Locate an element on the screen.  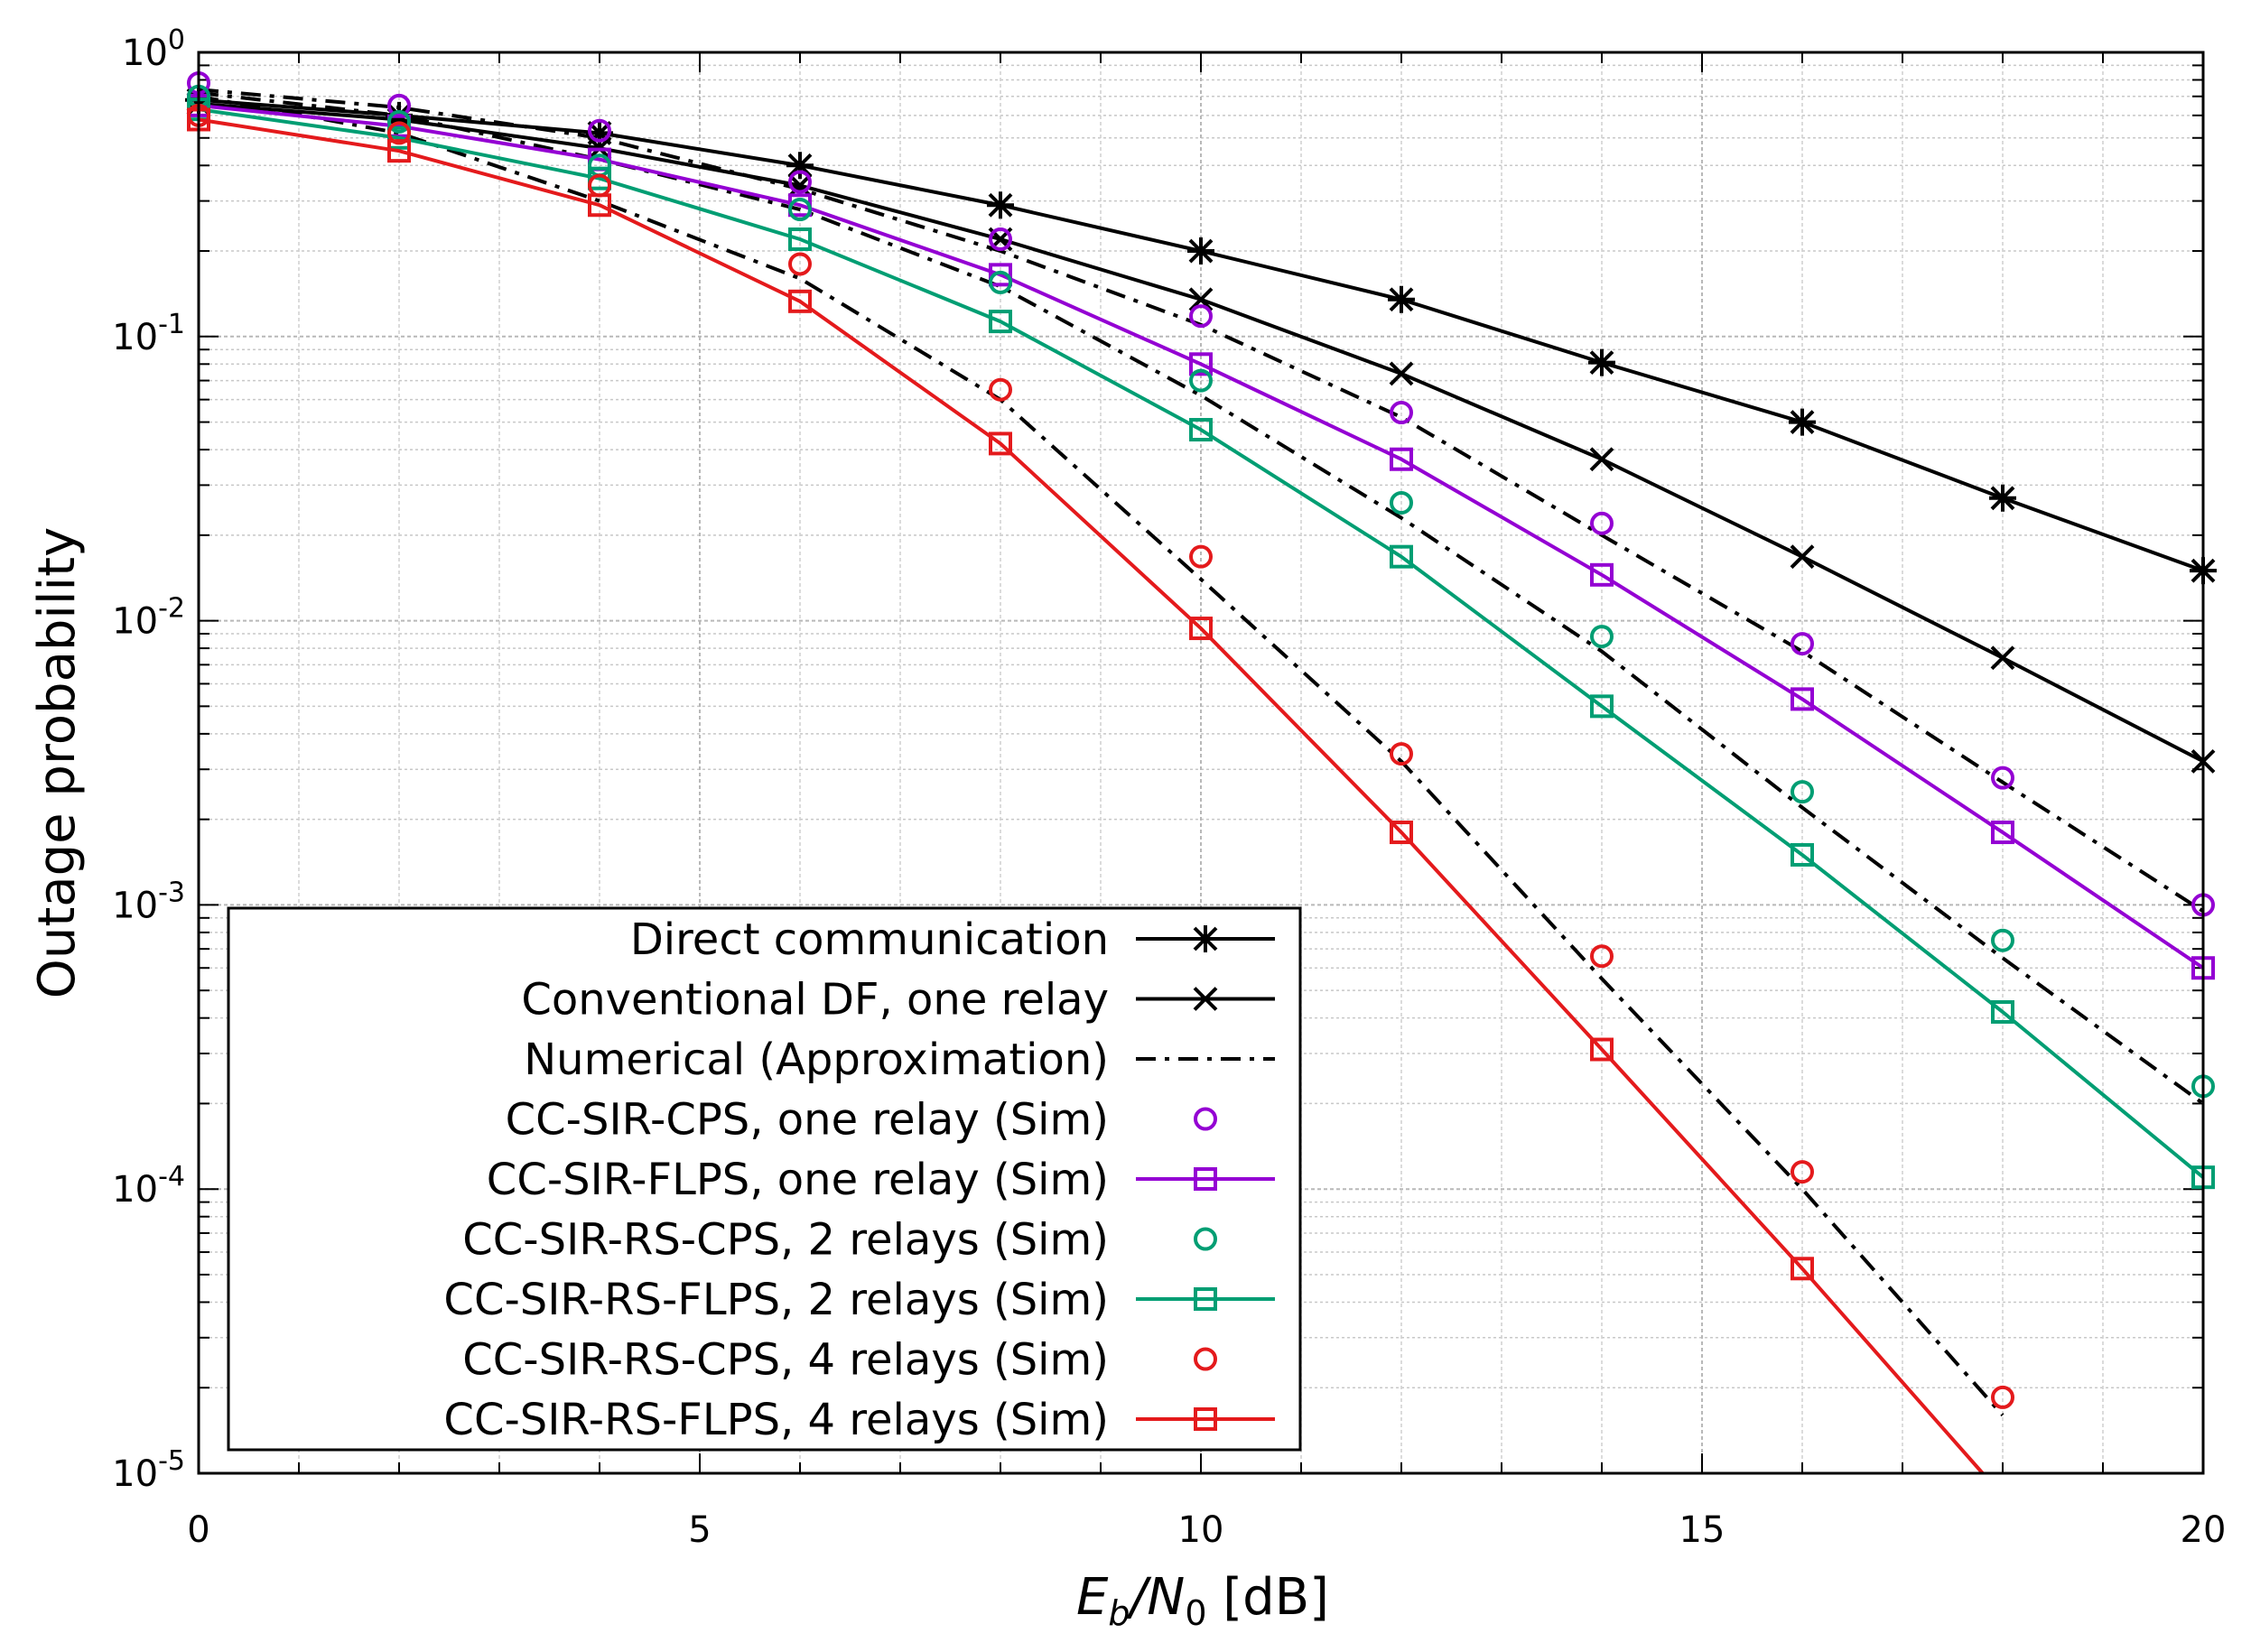
legend-item: CC-SIR-FLPS, one relay (Sim) is located at coordinates (881, 1180).